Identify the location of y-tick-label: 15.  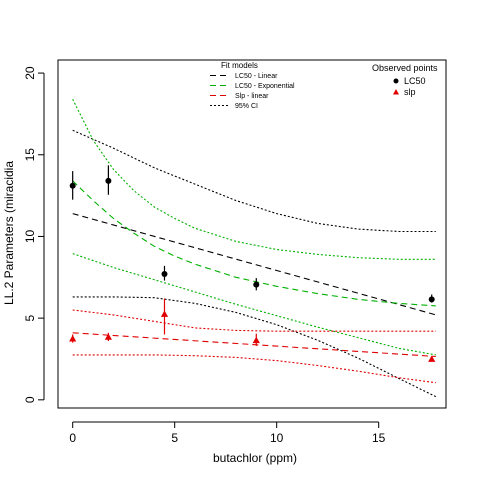
(30, 155).